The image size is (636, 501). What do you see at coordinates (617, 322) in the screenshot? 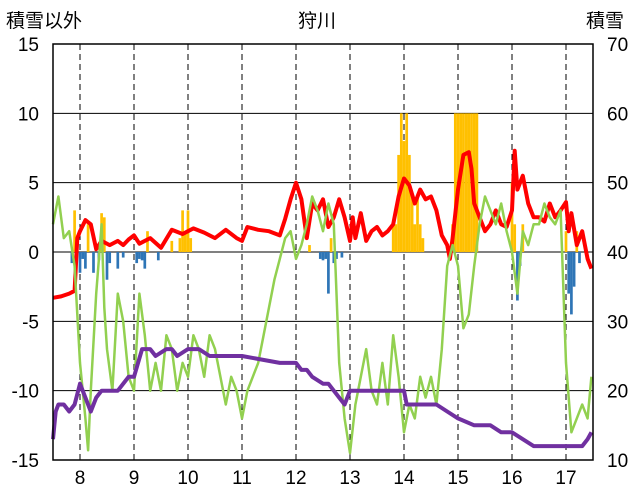
I see `y-tick-label-right: 30` at bounding box center [617, 322].